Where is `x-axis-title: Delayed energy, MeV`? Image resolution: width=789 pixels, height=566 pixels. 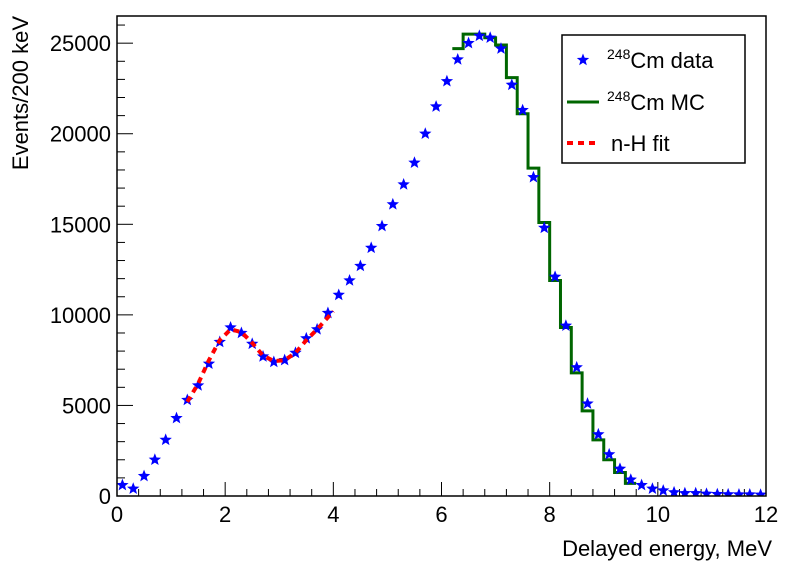
x-axis-title: Delayed energy, MeV is located at coordinates (667, 548).